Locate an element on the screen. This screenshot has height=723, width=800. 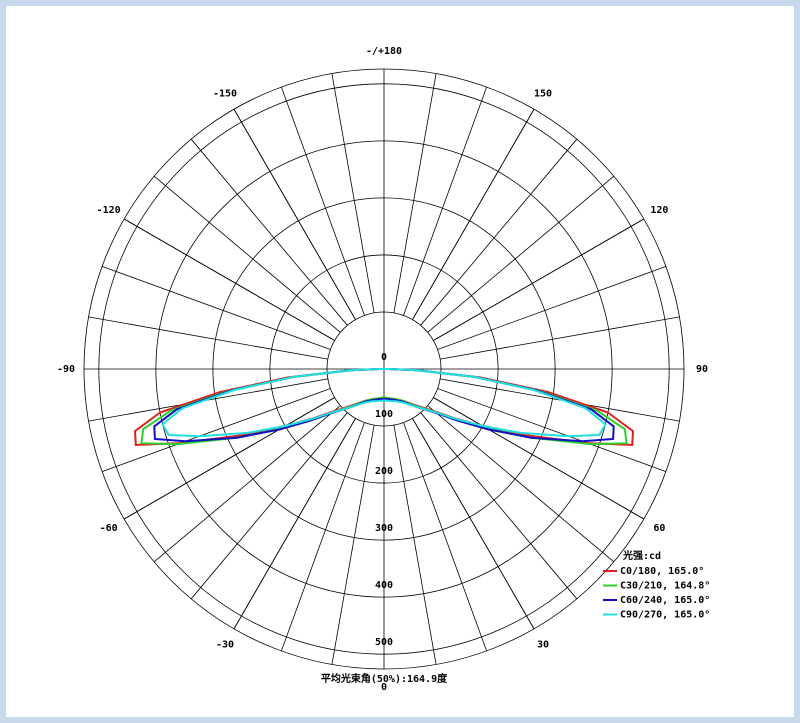
angle-tick-label: -90 is located at coordinates (66, 369).